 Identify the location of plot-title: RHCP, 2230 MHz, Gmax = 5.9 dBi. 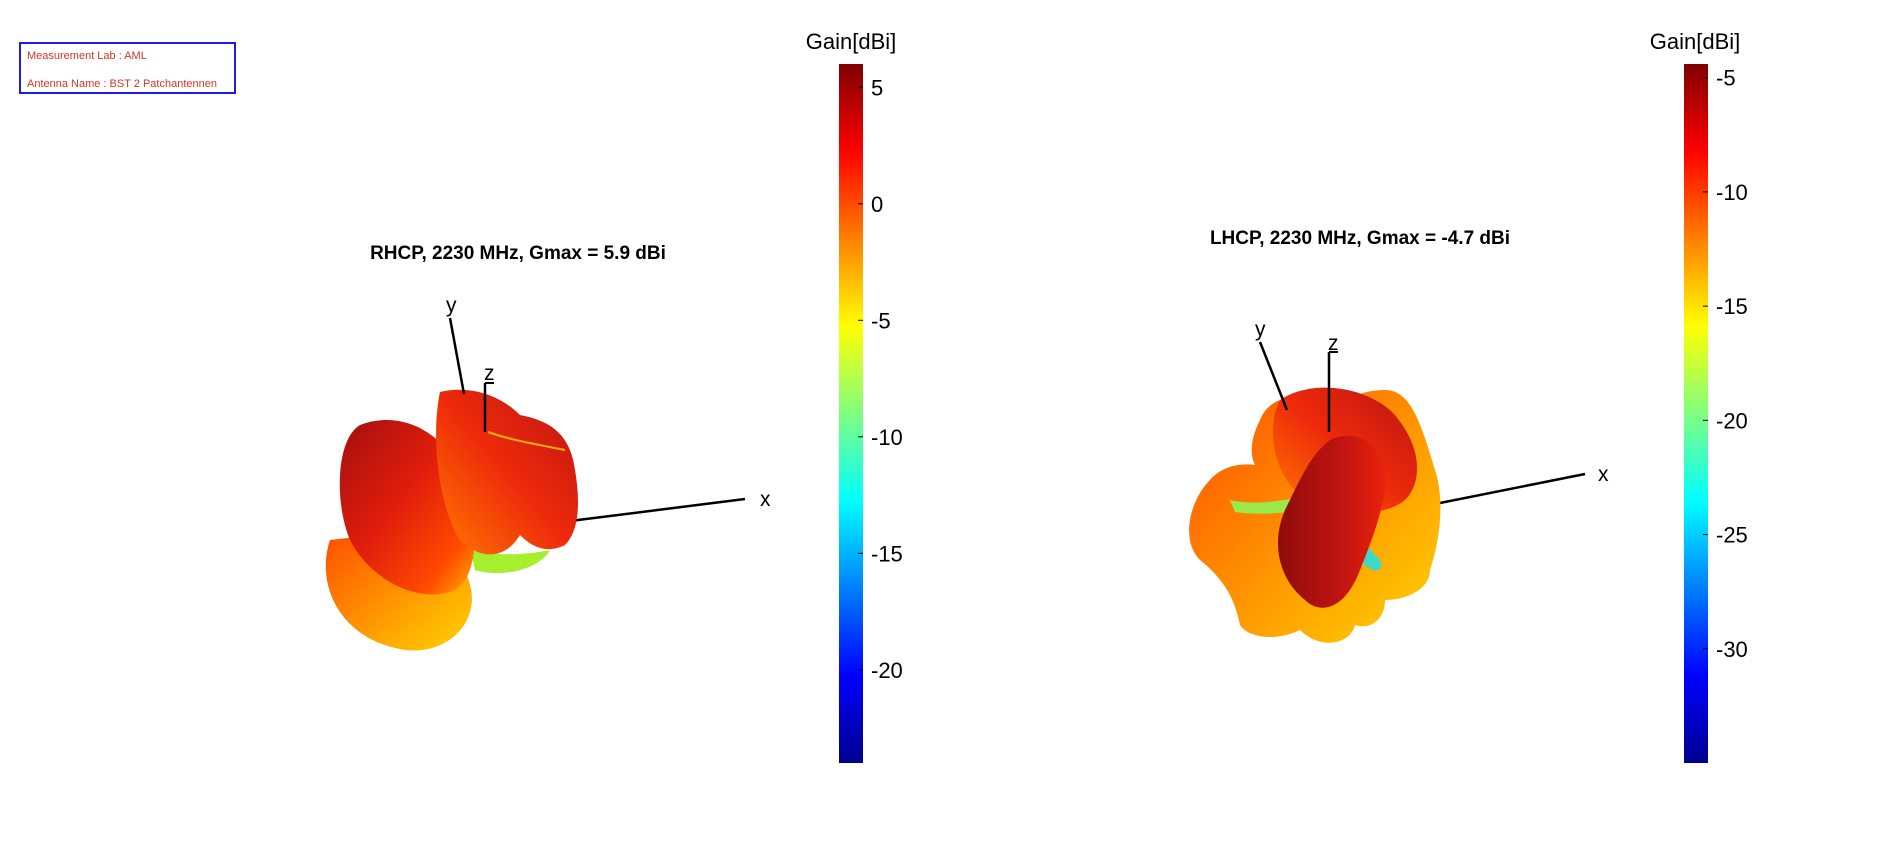
(518, 253).